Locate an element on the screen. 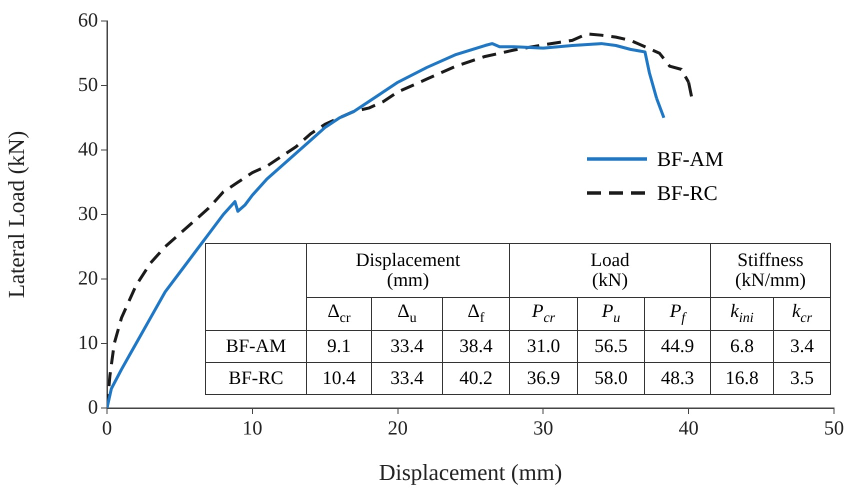 The image size is (856, 492). x-tick-label: 40 is located at coordinates (688, 428).